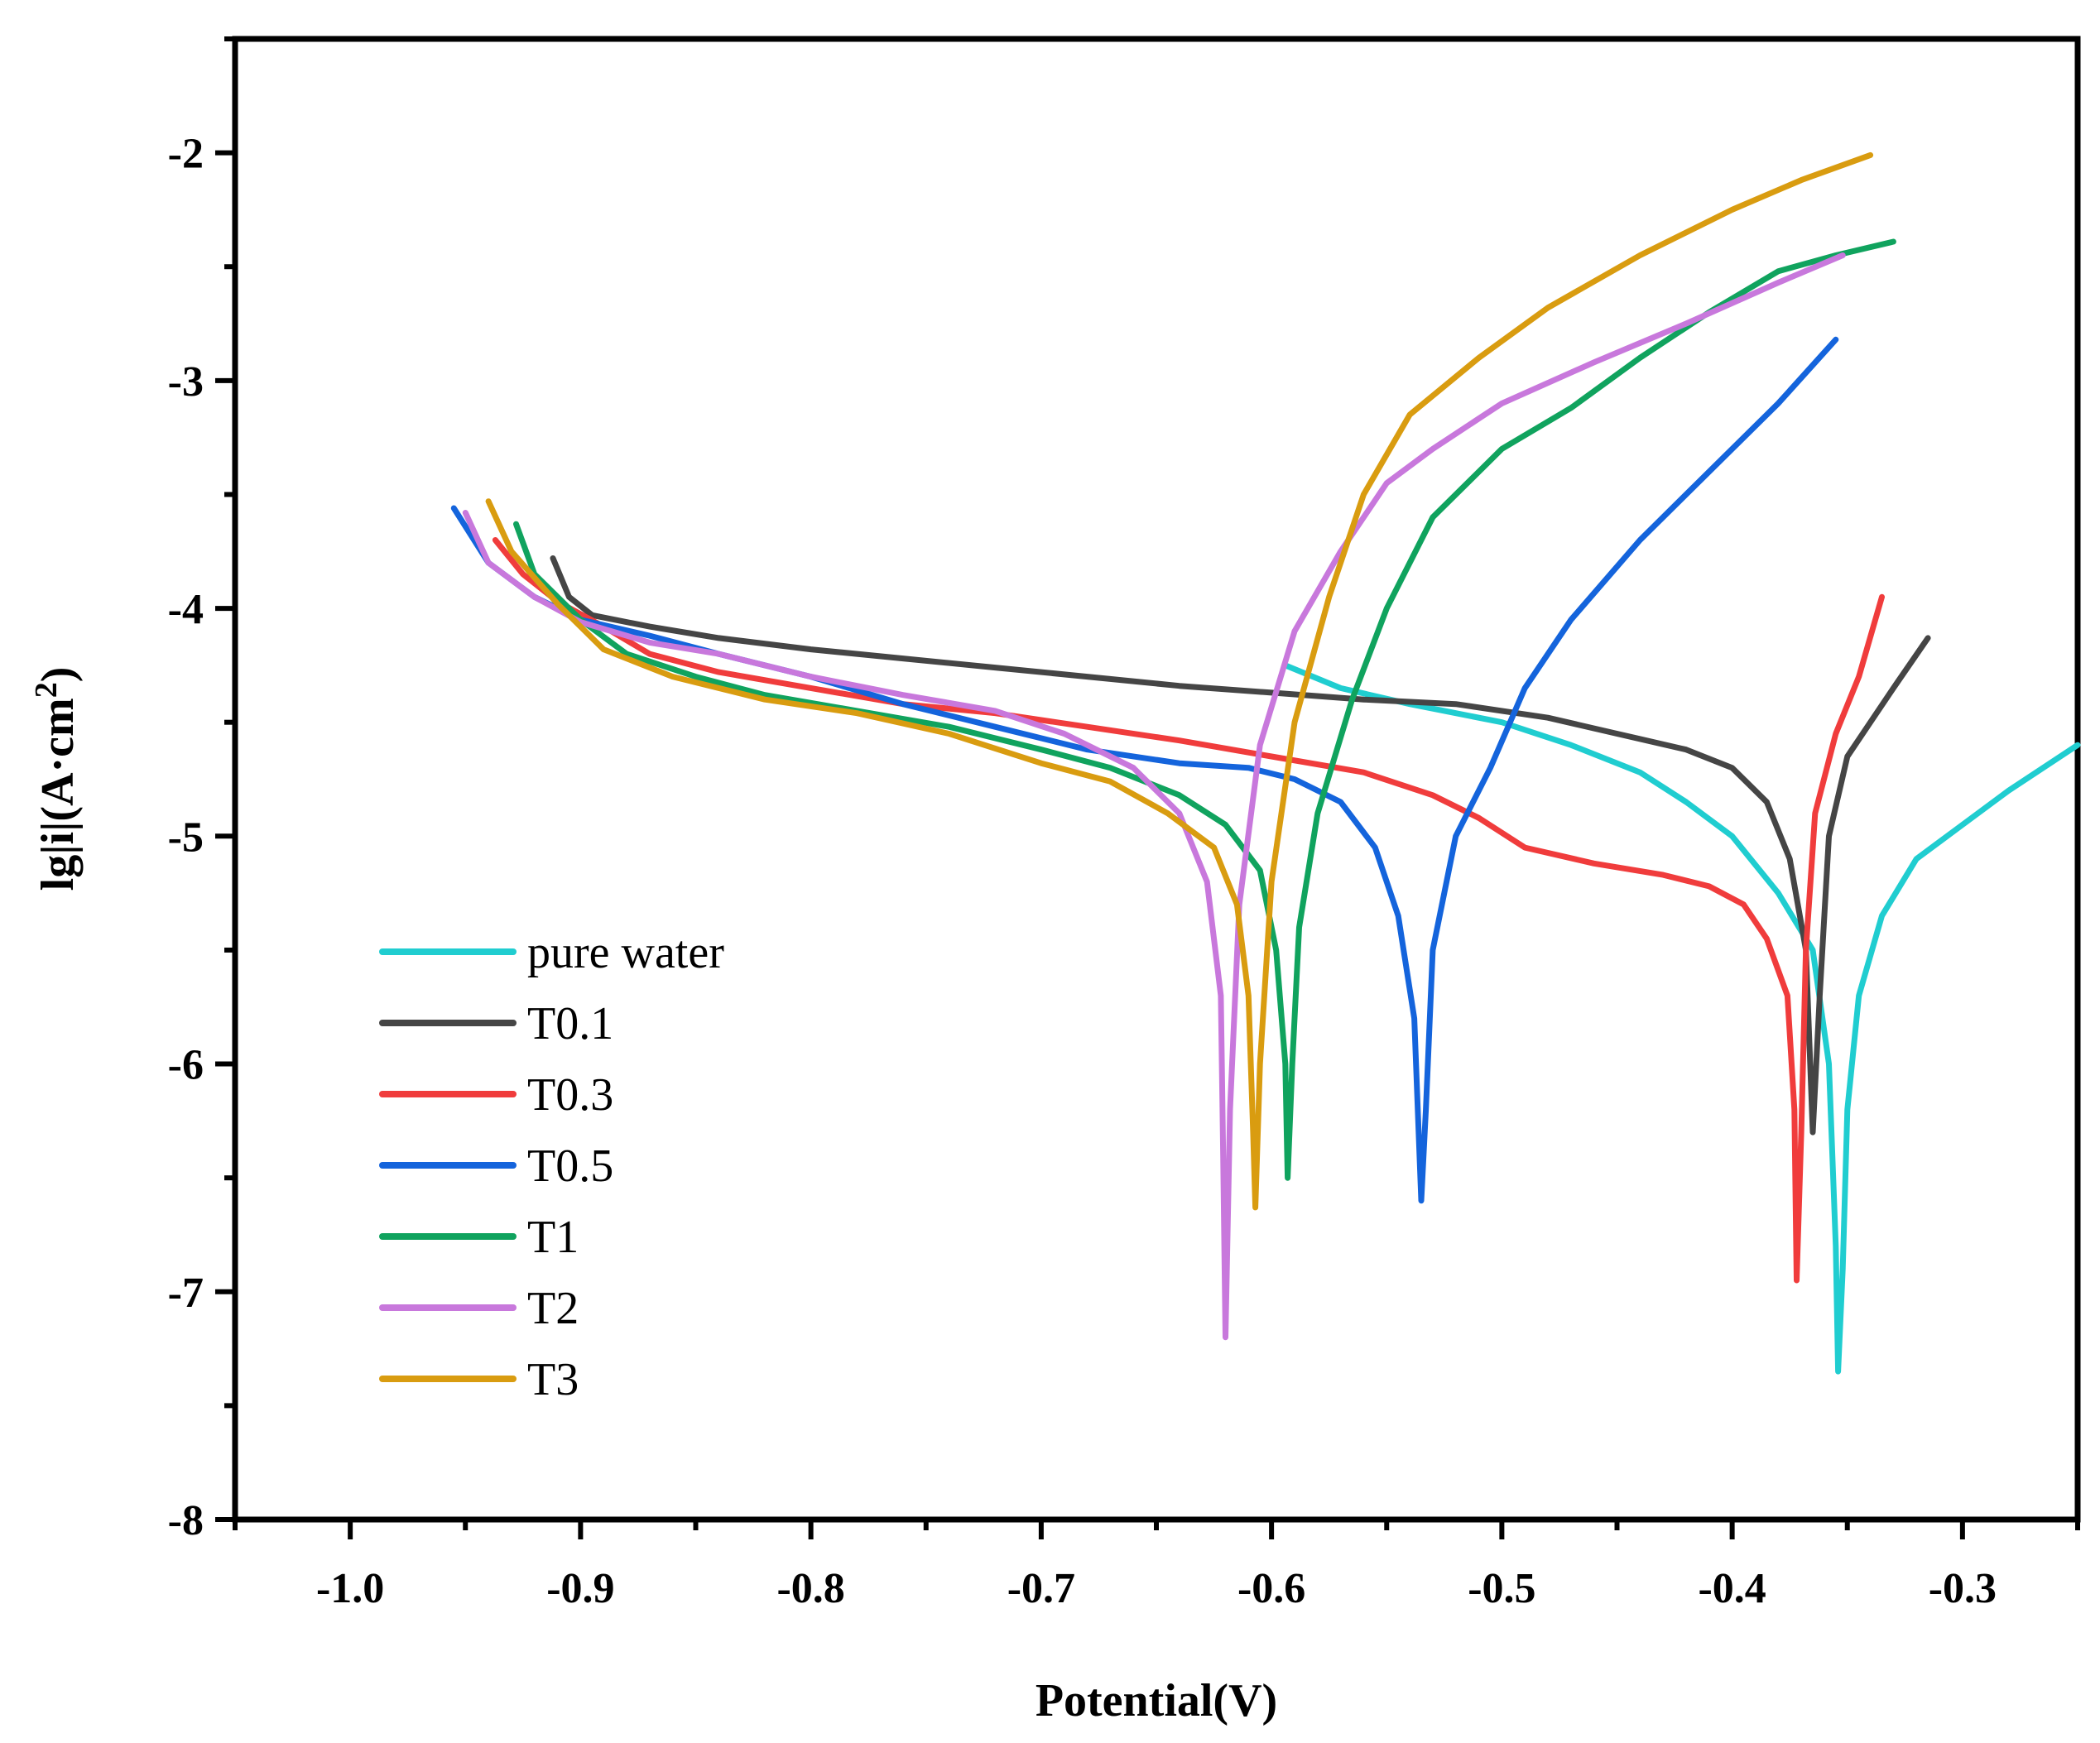  What do you see at coordinates (553, 1237) in the screenshot?
I see `legend-label: T1` at bounding box center [553, 1237].